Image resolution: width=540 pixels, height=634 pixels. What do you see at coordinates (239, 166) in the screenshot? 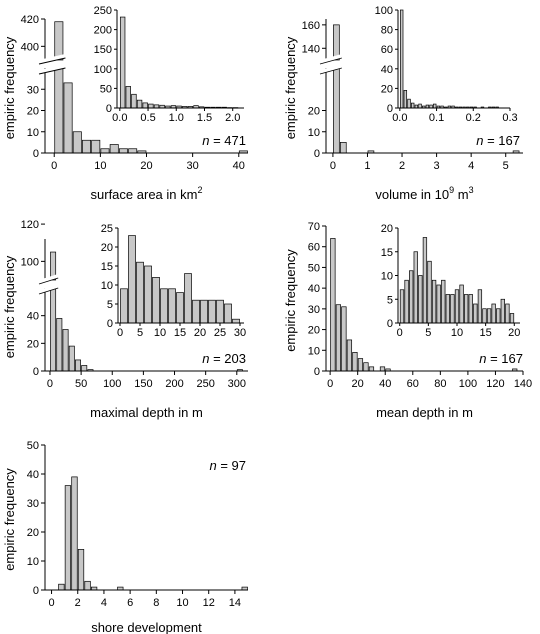
I see `x-tick-label: 40` at bounding box center [239, 166].